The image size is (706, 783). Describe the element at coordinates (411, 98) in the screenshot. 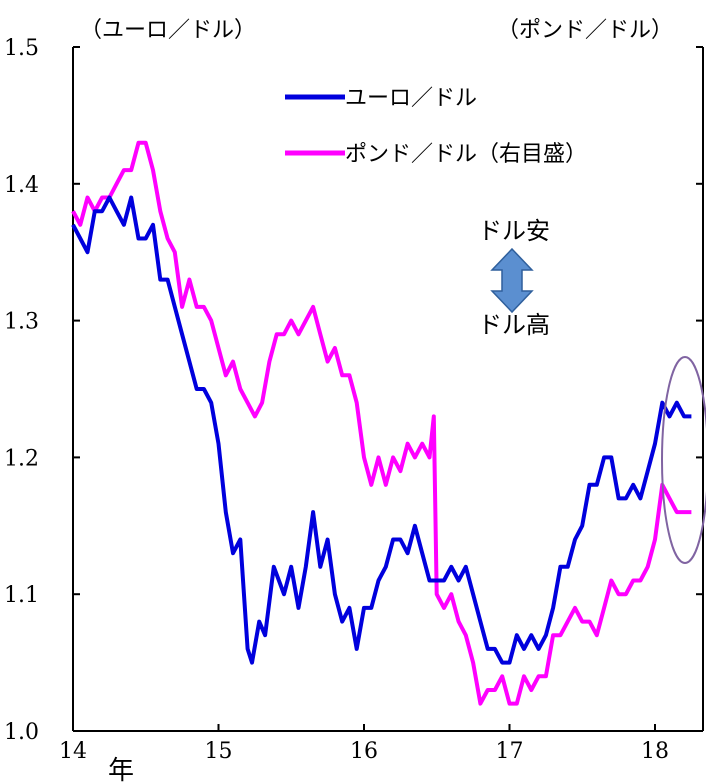

I see `legend-label-euro: ユーロ／ドル` at that location.